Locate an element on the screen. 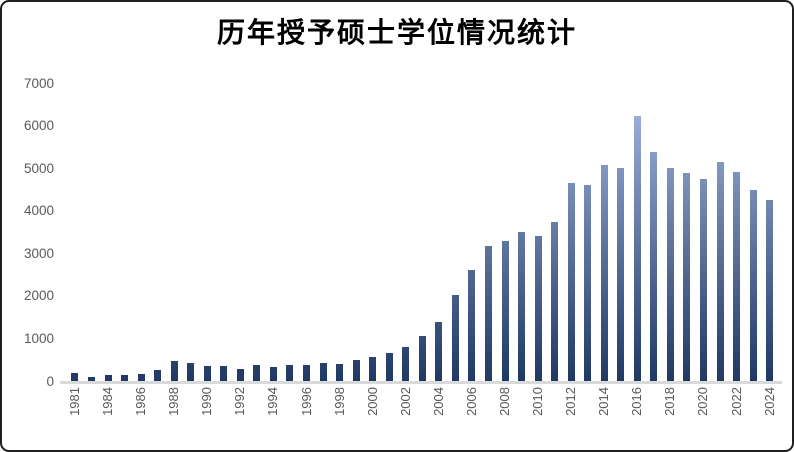  bar-2012 is located at coordinates (571, 282).